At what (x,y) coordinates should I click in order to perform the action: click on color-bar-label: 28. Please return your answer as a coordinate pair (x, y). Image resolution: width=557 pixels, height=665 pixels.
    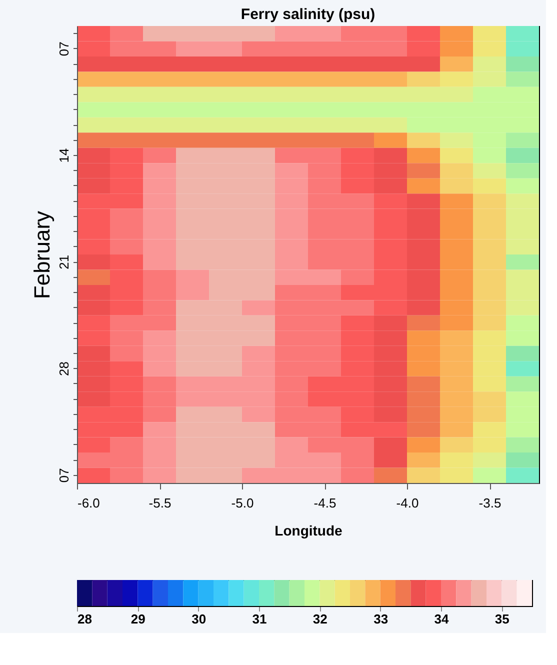
    Looking at the image, I should click on (85, 619).